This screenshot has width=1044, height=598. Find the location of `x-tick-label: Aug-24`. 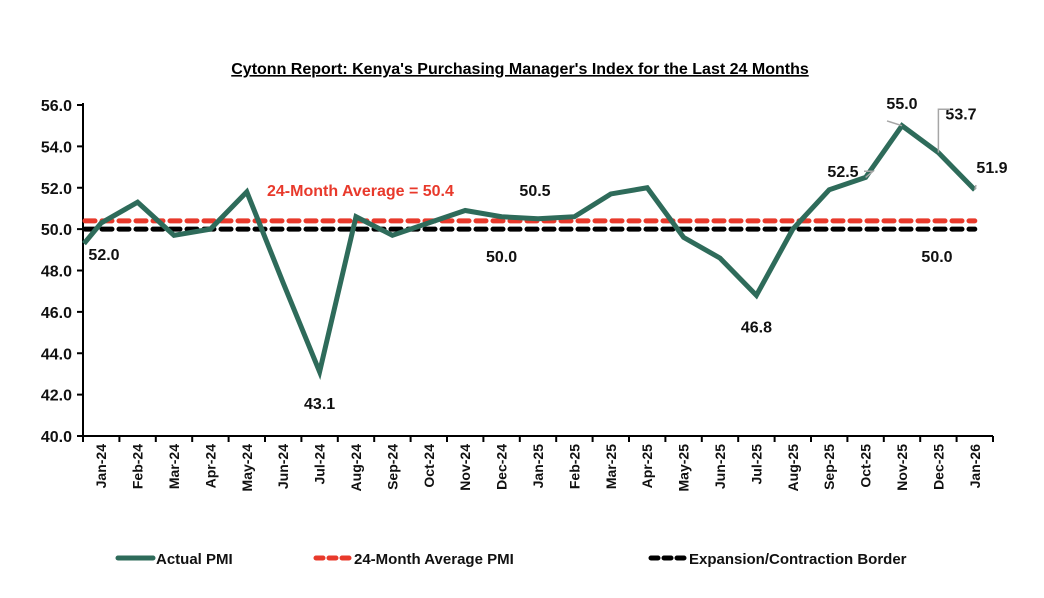

x-tick-label: Aug-24 is located at coordinates (356, 468).